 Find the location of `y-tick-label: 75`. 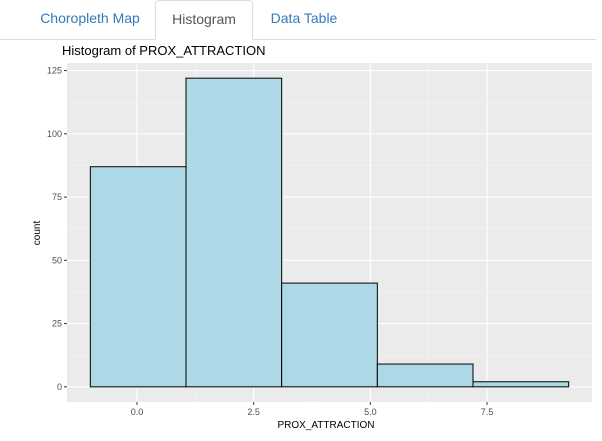

y-tick-label: 75 is located at coordinates (57, 197).